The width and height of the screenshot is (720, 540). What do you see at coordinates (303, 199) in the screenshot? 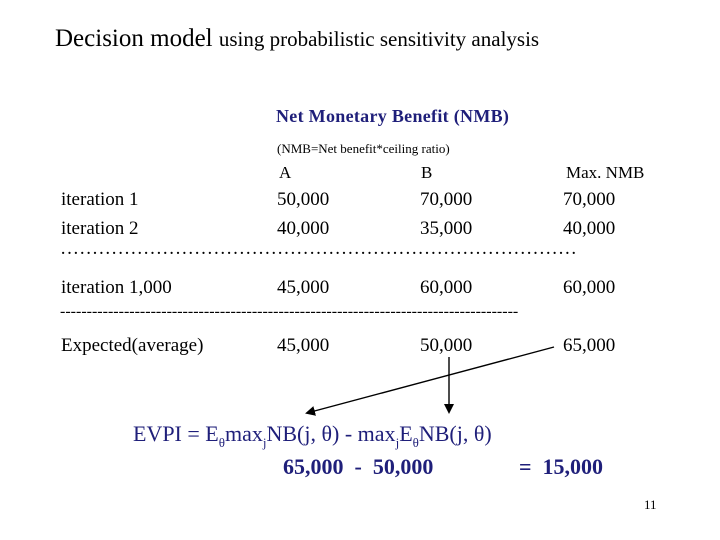
I see `row-iteration-1-a: 50,000` at bounding box center [303, 199].